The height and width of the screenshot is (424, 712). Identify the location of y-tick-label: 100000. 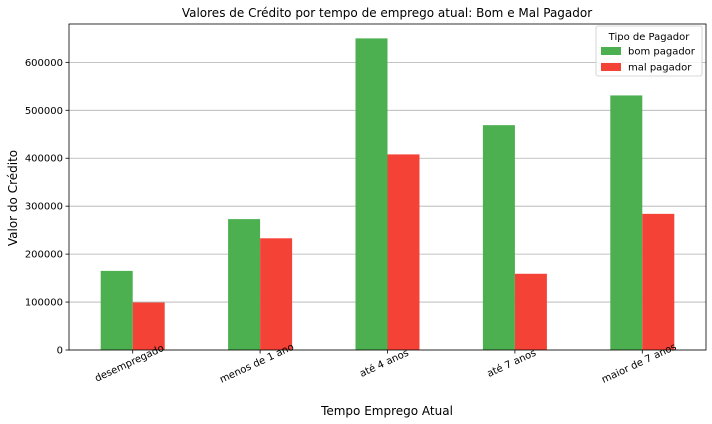
(44, 303).